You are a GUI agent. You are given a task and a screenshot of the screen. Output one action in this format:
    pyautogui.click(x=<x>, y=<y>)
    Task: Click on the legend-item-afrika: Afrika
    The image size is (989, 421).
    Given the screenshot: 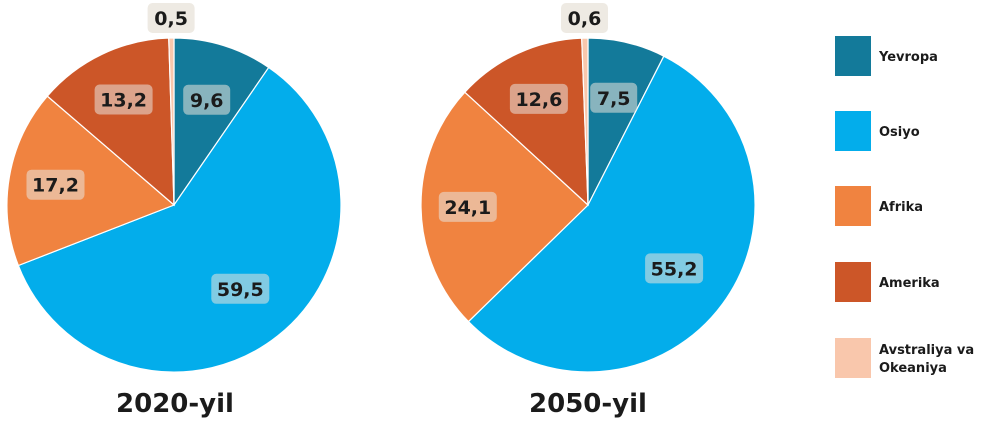 What is the action you would take?
    pyautogui.click(x=879, y=206)
    